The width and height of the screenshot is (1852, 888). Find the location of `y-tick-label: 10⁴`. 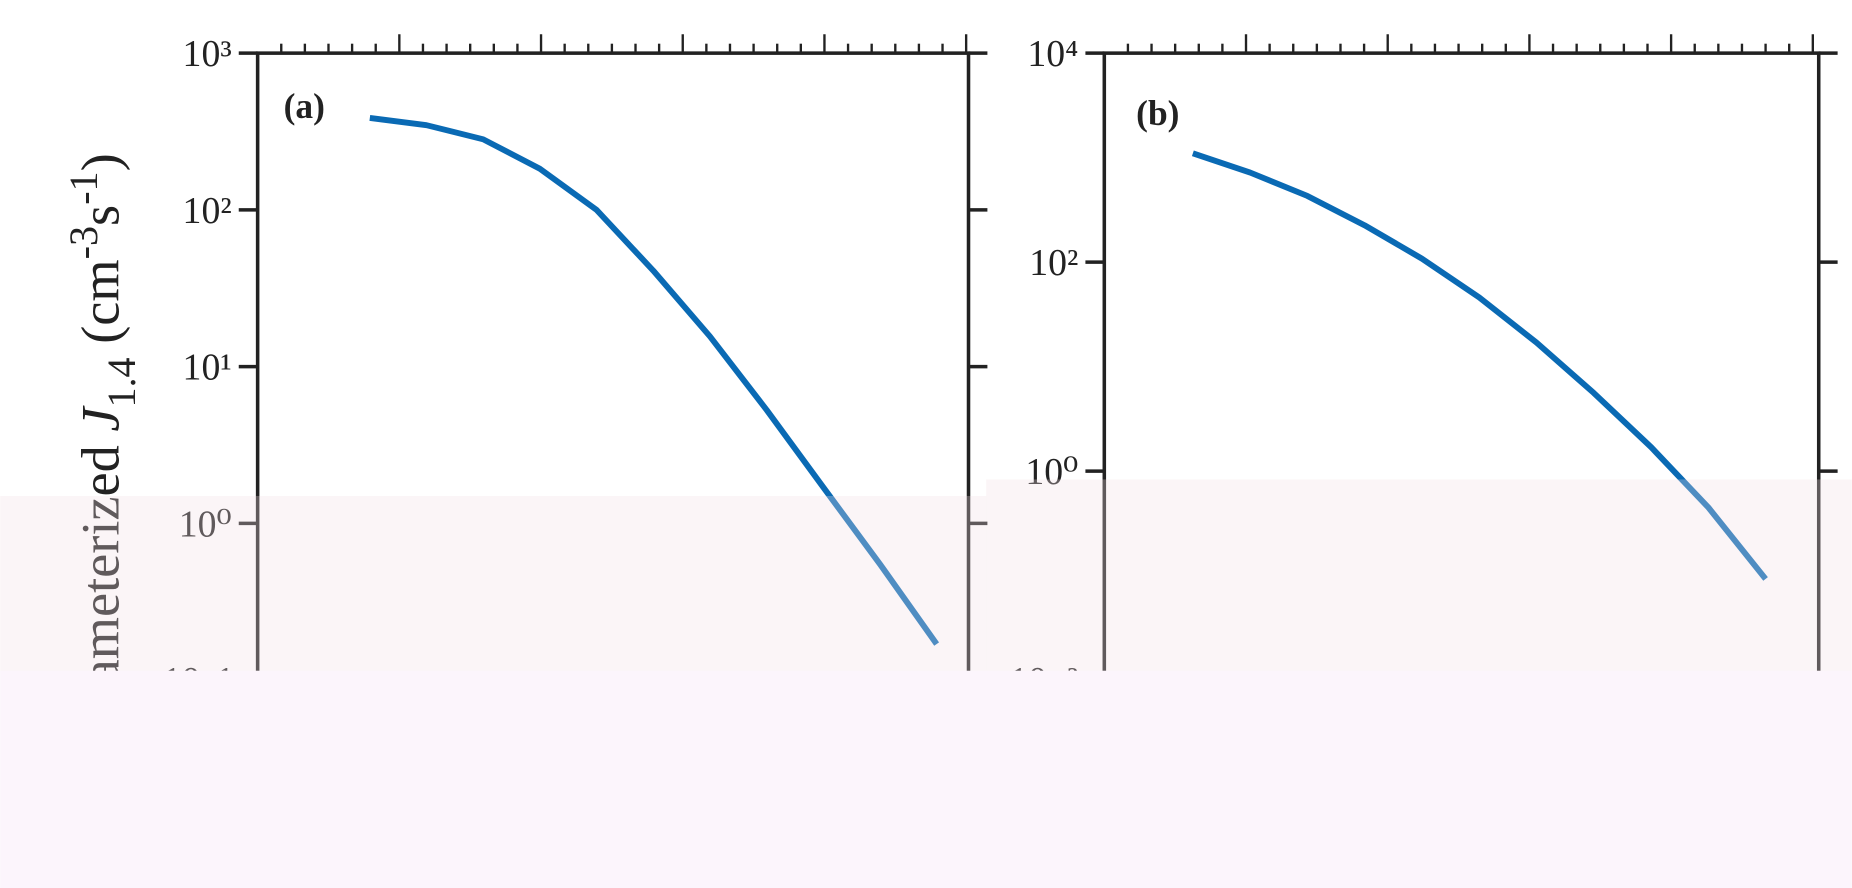

y-tick-label: 10⁴ is located at coordinates (1052, 54).